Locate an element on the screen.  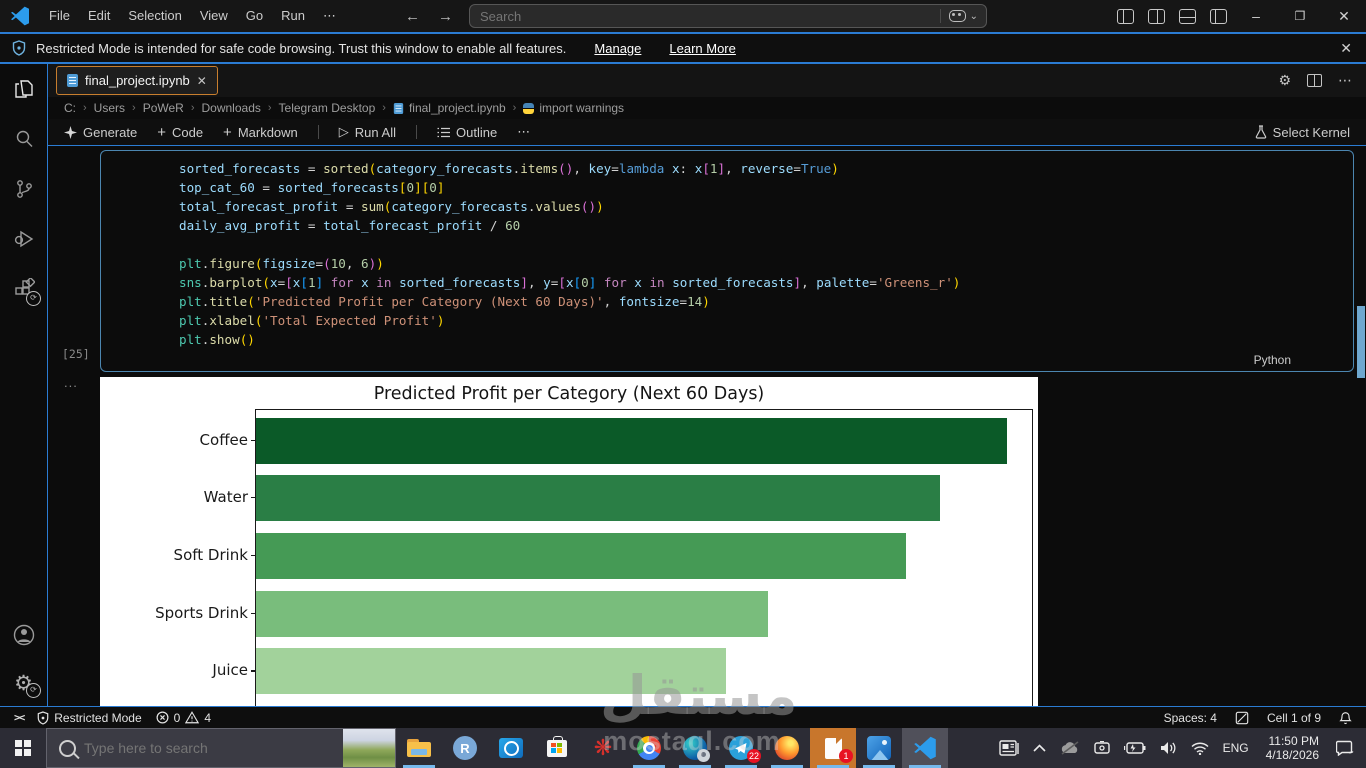
taskbar-microsoft-store is located at coordinates (557, 748).